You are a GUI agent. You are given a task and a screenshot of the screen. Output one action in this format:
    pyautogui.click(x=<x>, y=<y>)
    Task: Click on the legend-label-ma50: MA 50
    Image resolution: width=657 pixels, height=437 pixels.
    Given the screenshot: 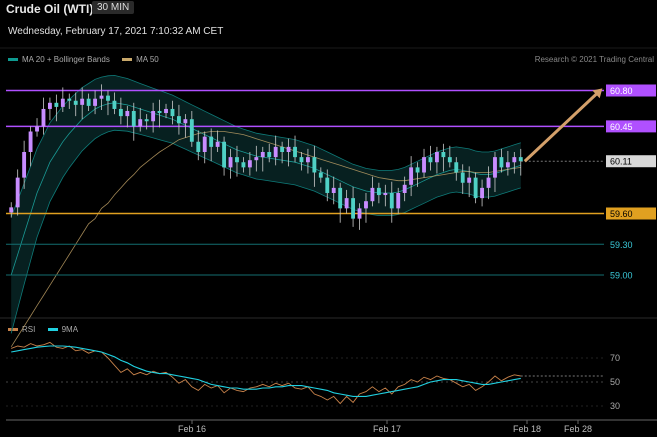 What is the action you would take?
    pyautogui.click(x=147, y=59)
    